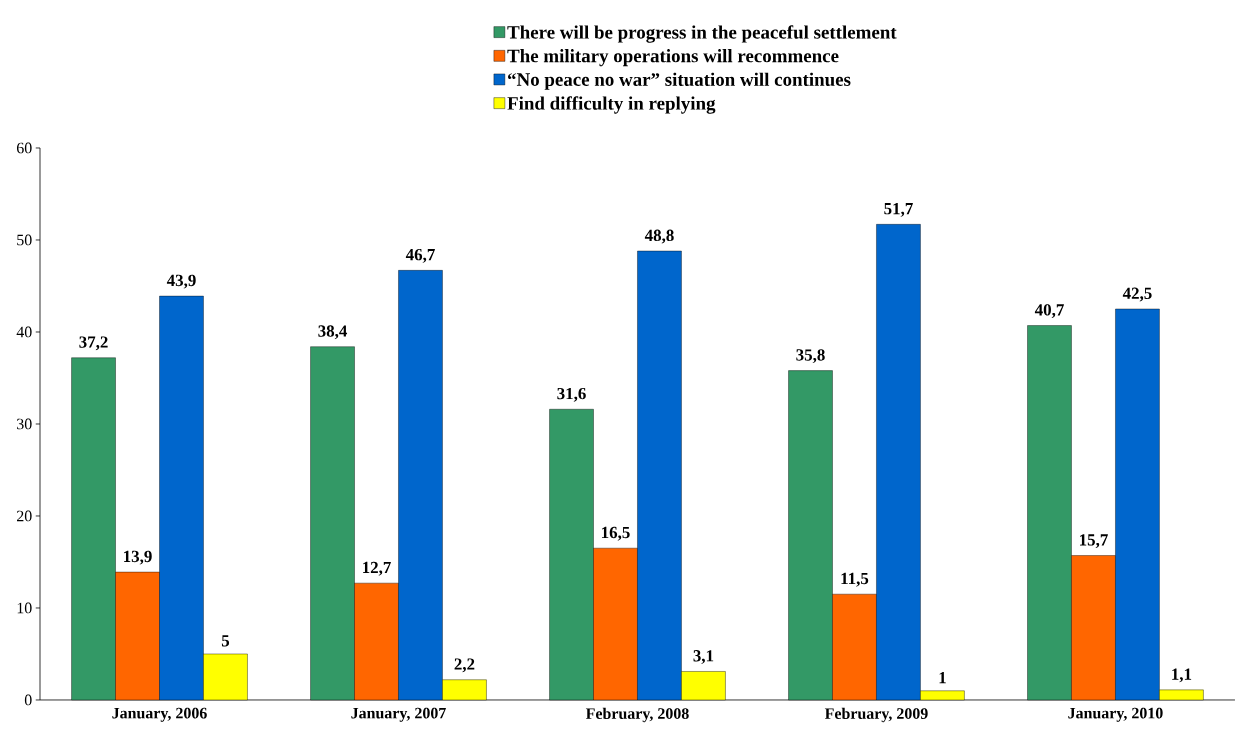 Image resolution: width=1242 pixels, height=742 pixels. I want to click on data-label: 1,1, so click(1182, 675).